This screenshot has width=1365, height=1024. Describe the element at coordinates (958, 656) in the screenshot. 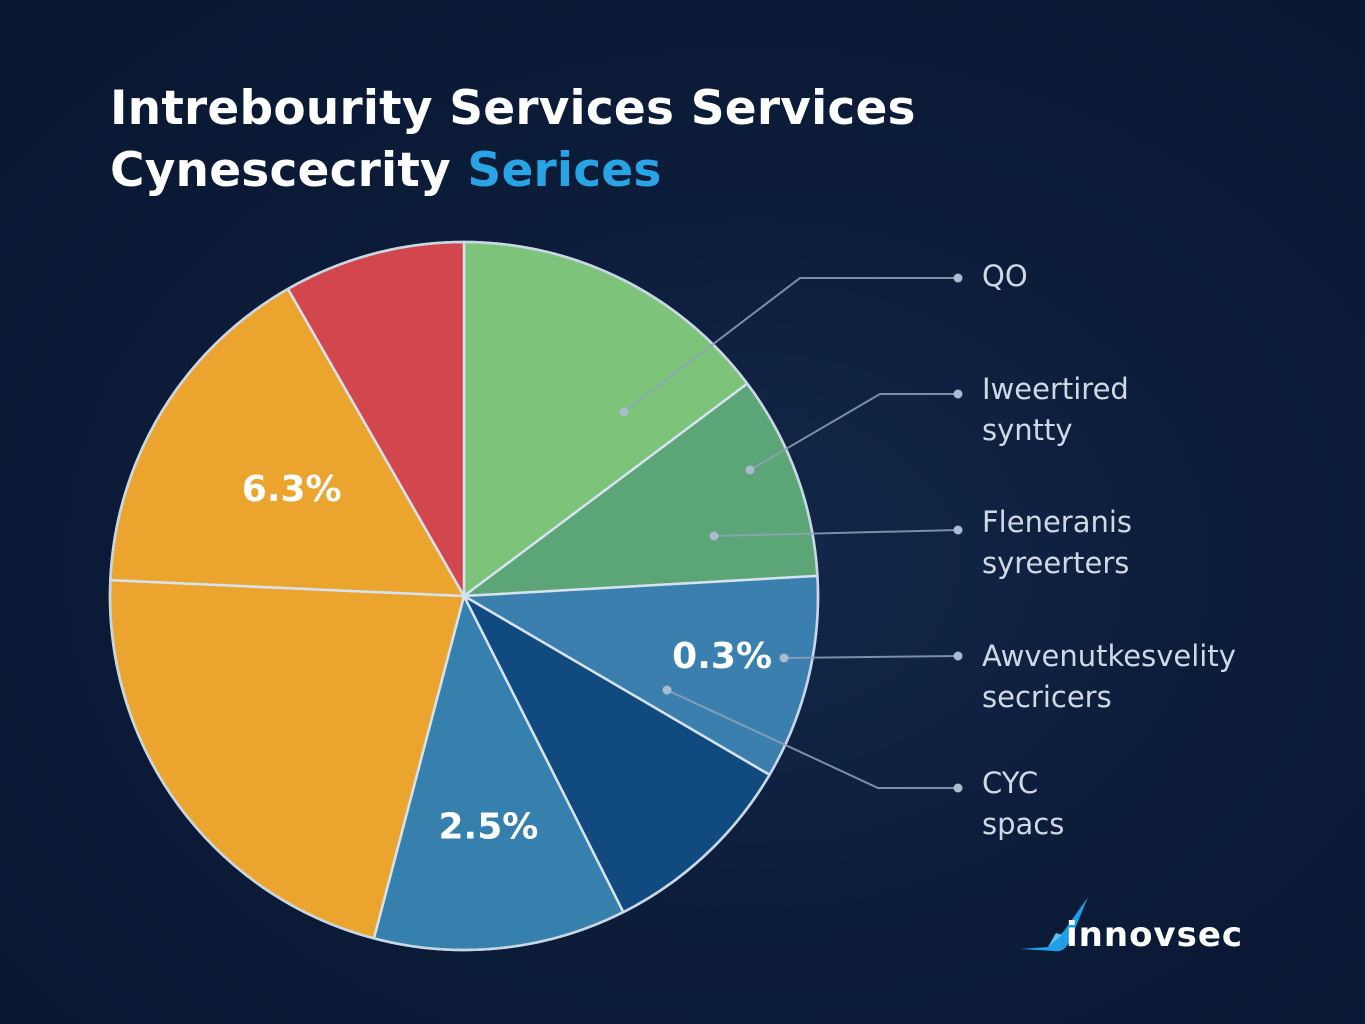

I see `leader-dot-4-end` at that location.